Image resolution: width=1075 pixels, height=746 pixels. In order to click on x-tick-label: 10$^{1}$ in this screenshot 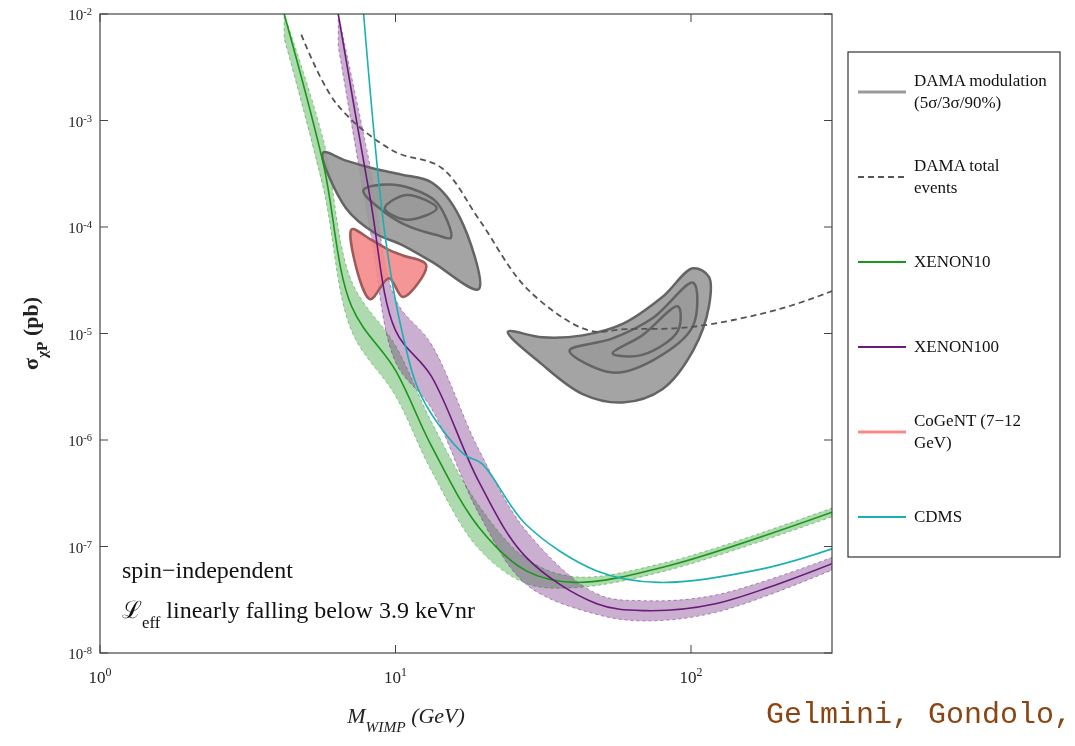, I will do `click(396, 676)`.